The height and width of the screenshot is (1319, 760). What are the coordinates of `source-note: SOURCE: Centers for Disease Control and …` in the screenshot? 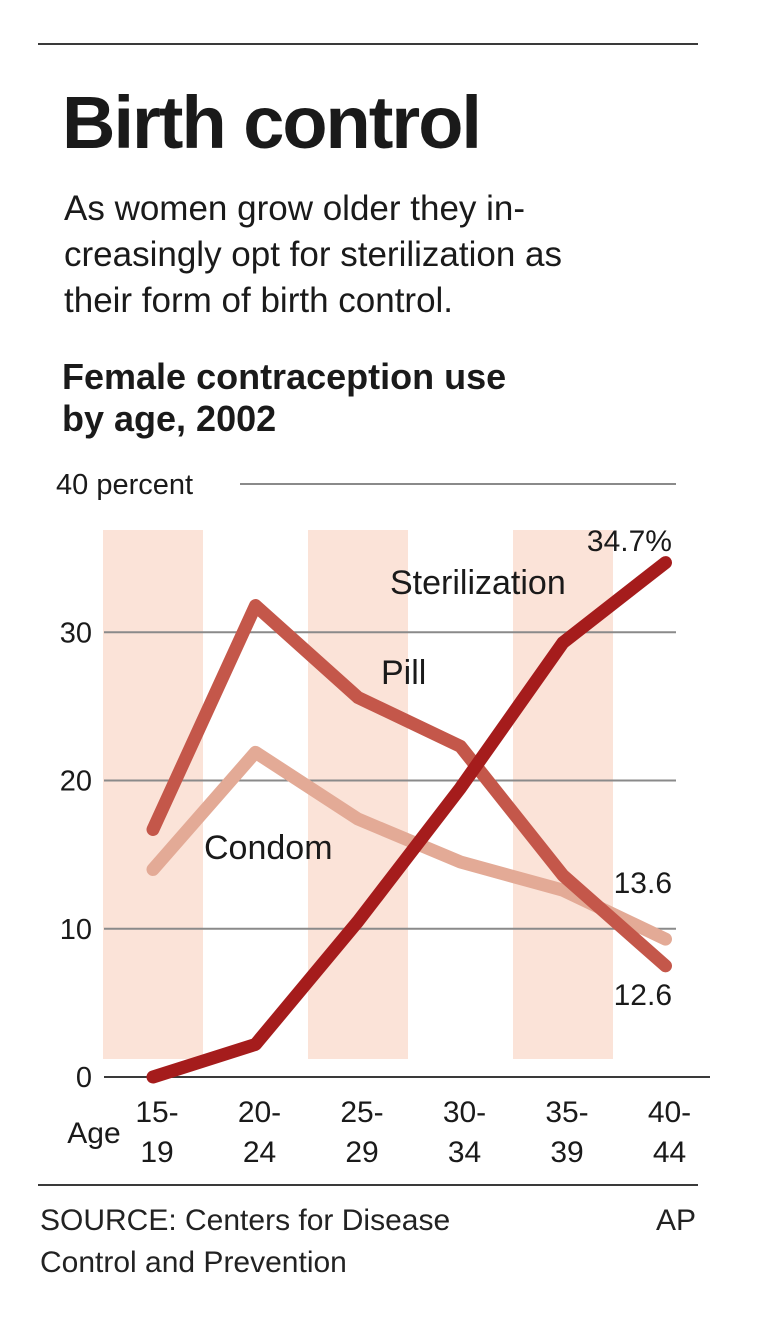 It's located at (320, 1242).